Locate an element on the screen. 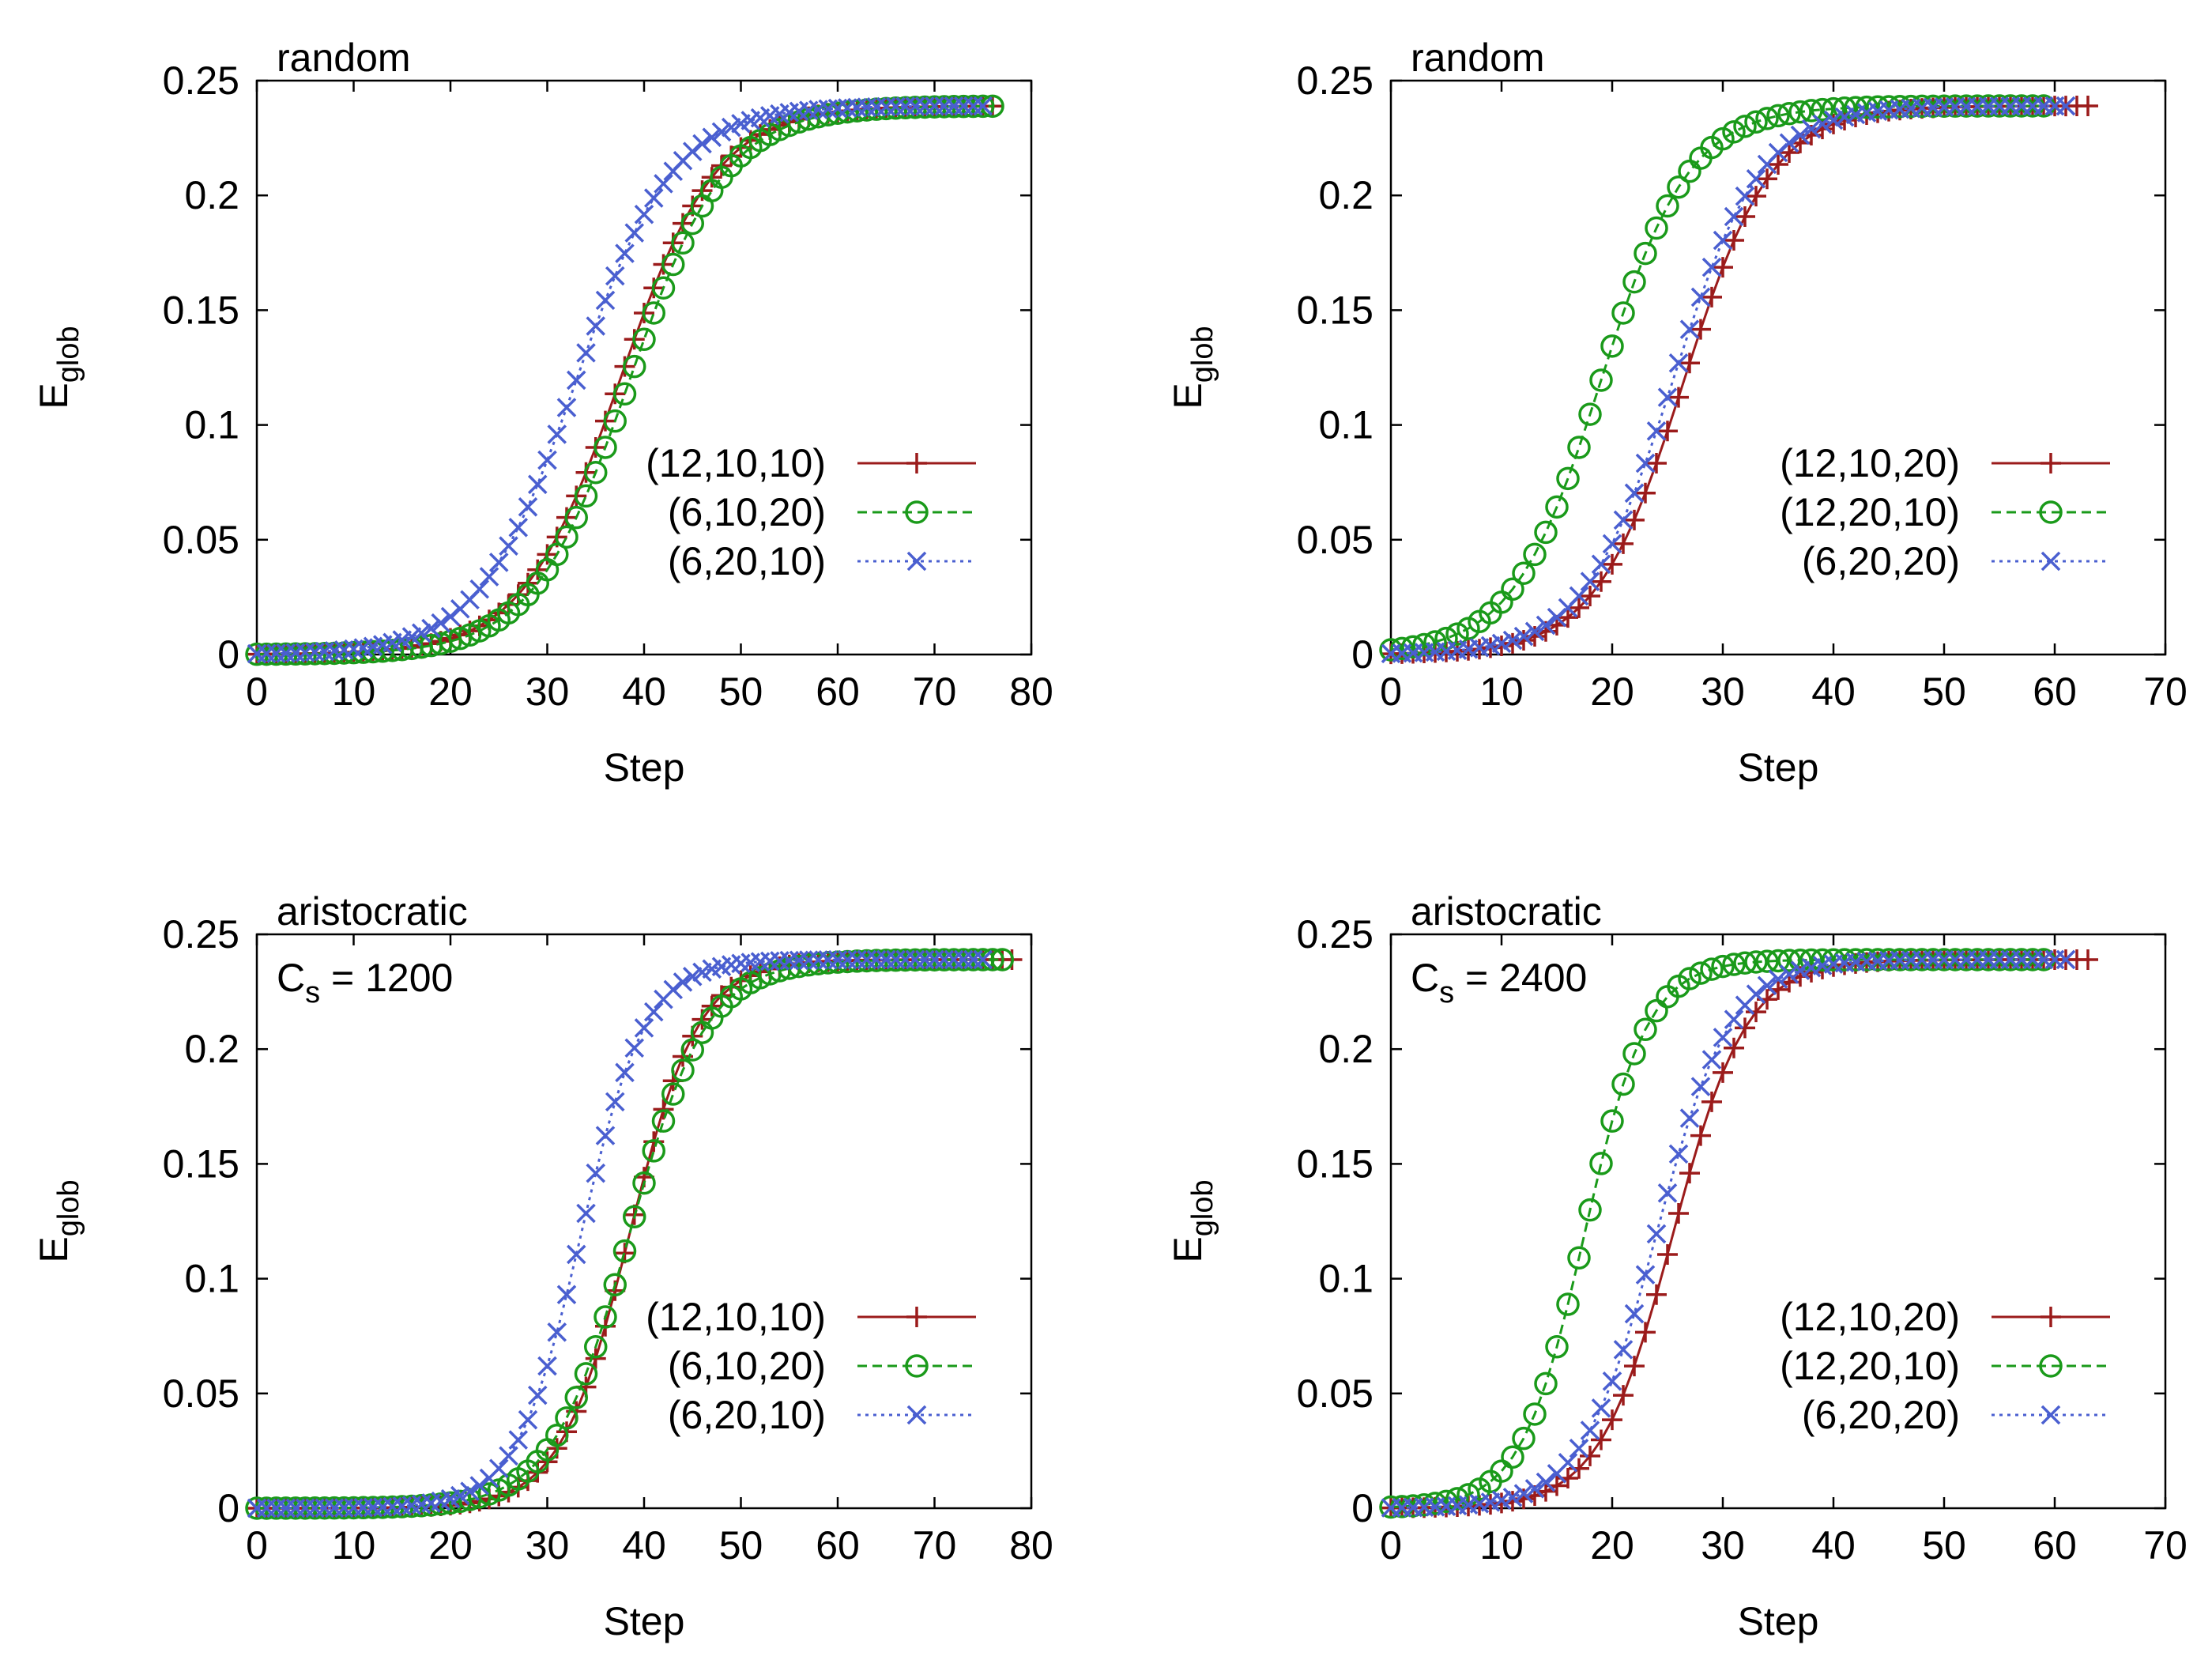  legend-label: (12,10,20) is located at coordinates (1870, 1317).